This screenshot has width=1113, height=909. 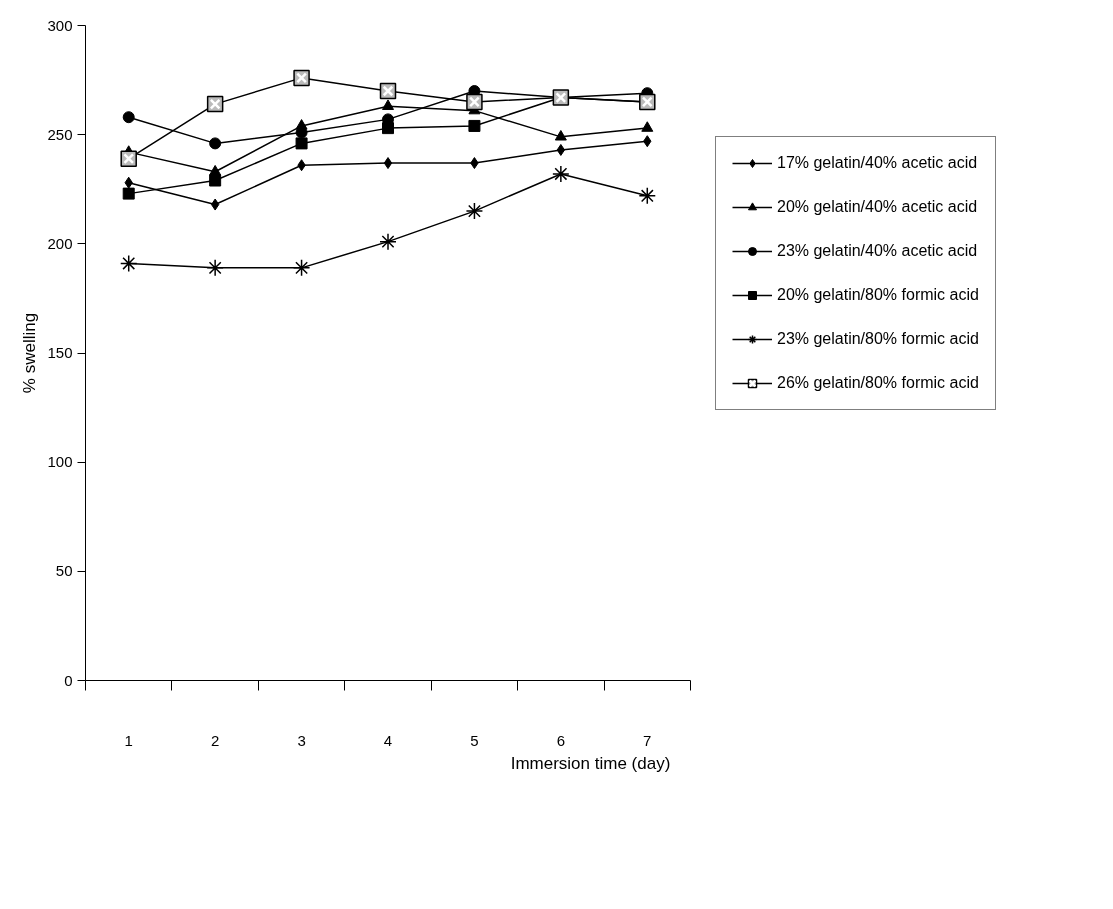 I want to click on y-axis-title: % swelling, so click(x=30, y=353).